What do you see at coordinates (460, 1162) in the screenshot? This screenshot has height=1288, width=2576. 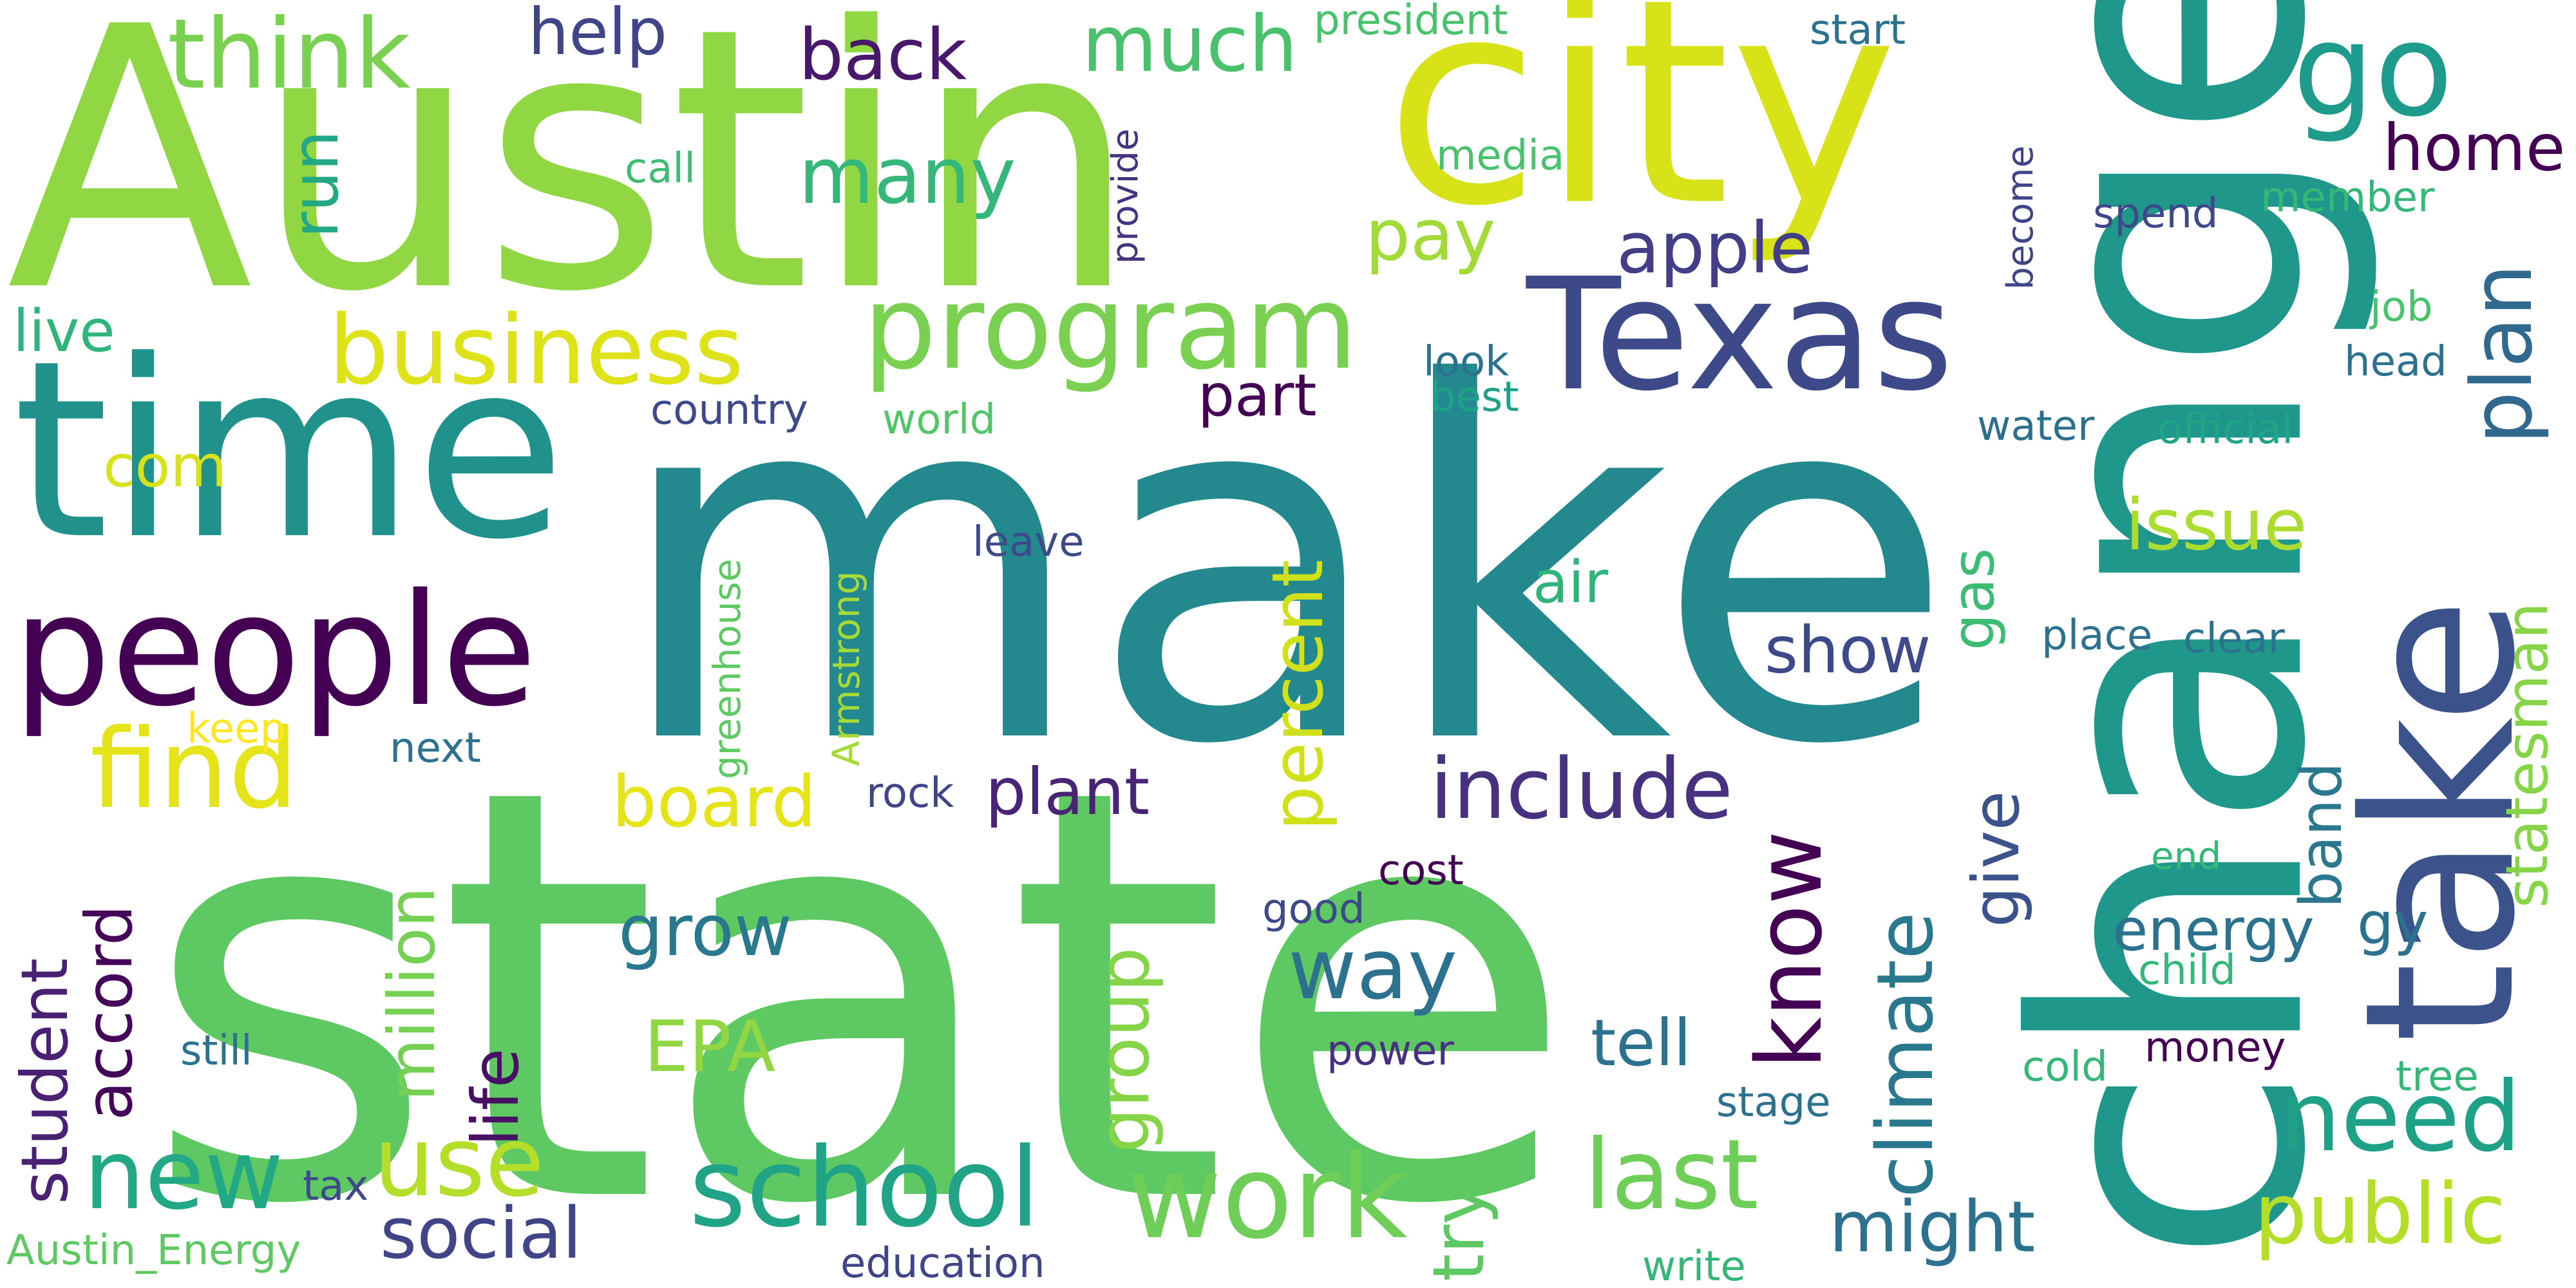 I see `word-use: use` at bounding box center [460, 1162].